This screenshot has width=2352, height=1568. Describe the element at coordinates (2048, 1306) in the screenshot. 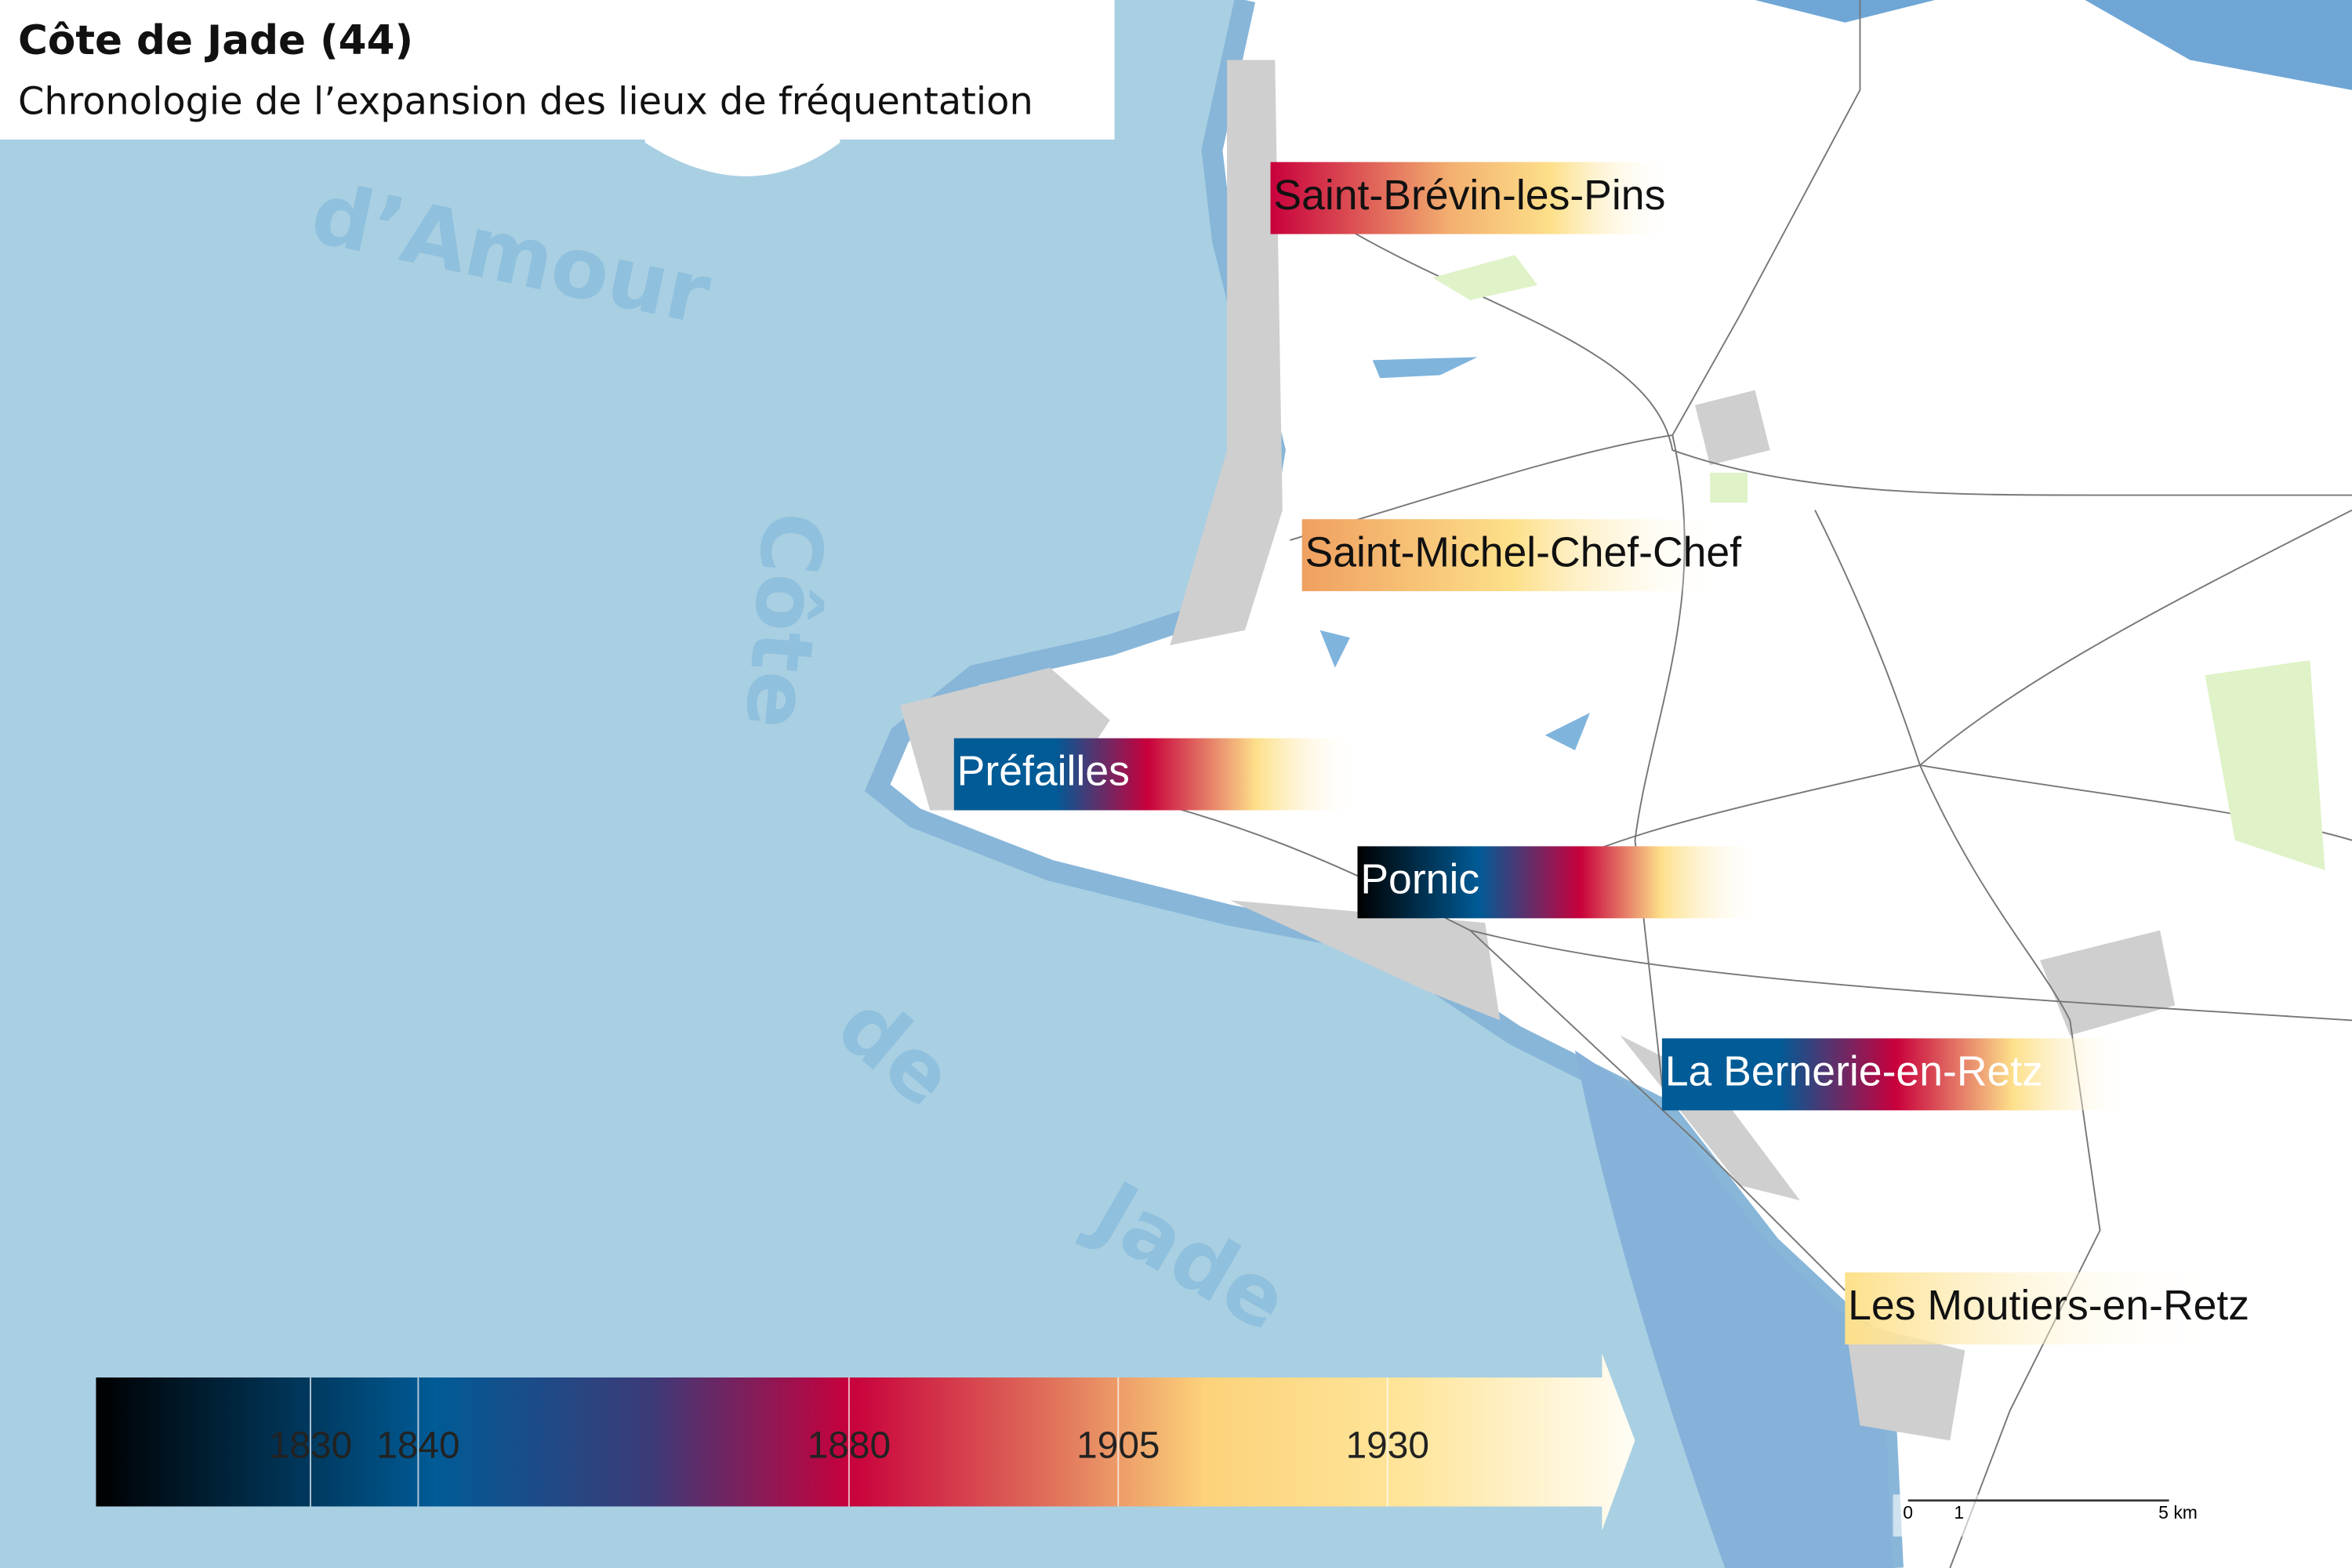

I see `place-label: Les Moutiers-en-Retz` at that location.